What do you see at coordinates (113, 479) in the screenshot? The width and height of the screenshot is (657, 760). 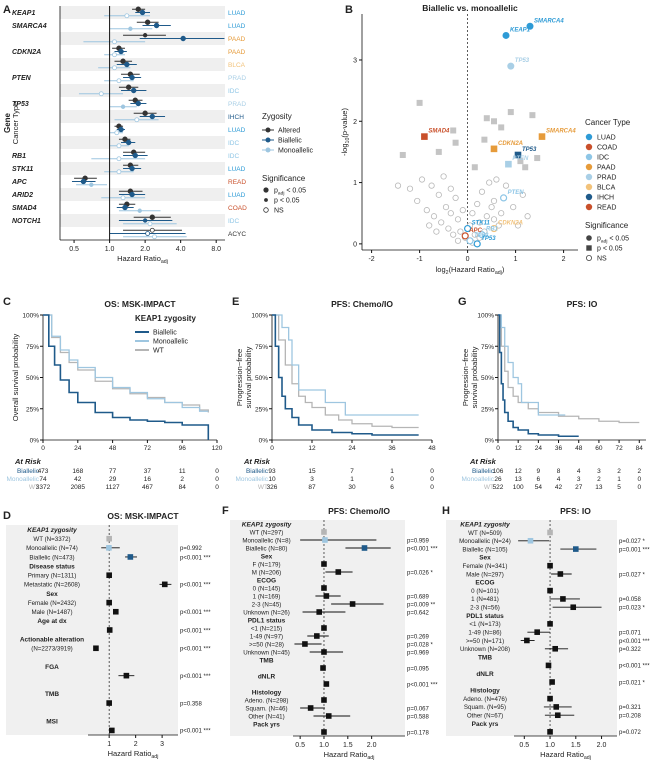 I see `risk-value: 29` at bounding box center [113, 479].